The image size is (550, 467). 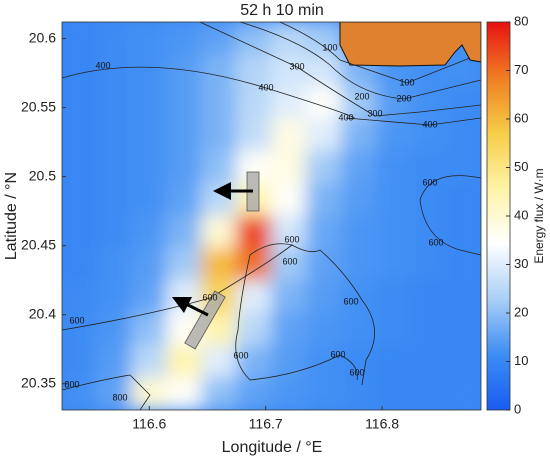 I want to click on y-tick-label: 20.5, so click(x=42, y=175).